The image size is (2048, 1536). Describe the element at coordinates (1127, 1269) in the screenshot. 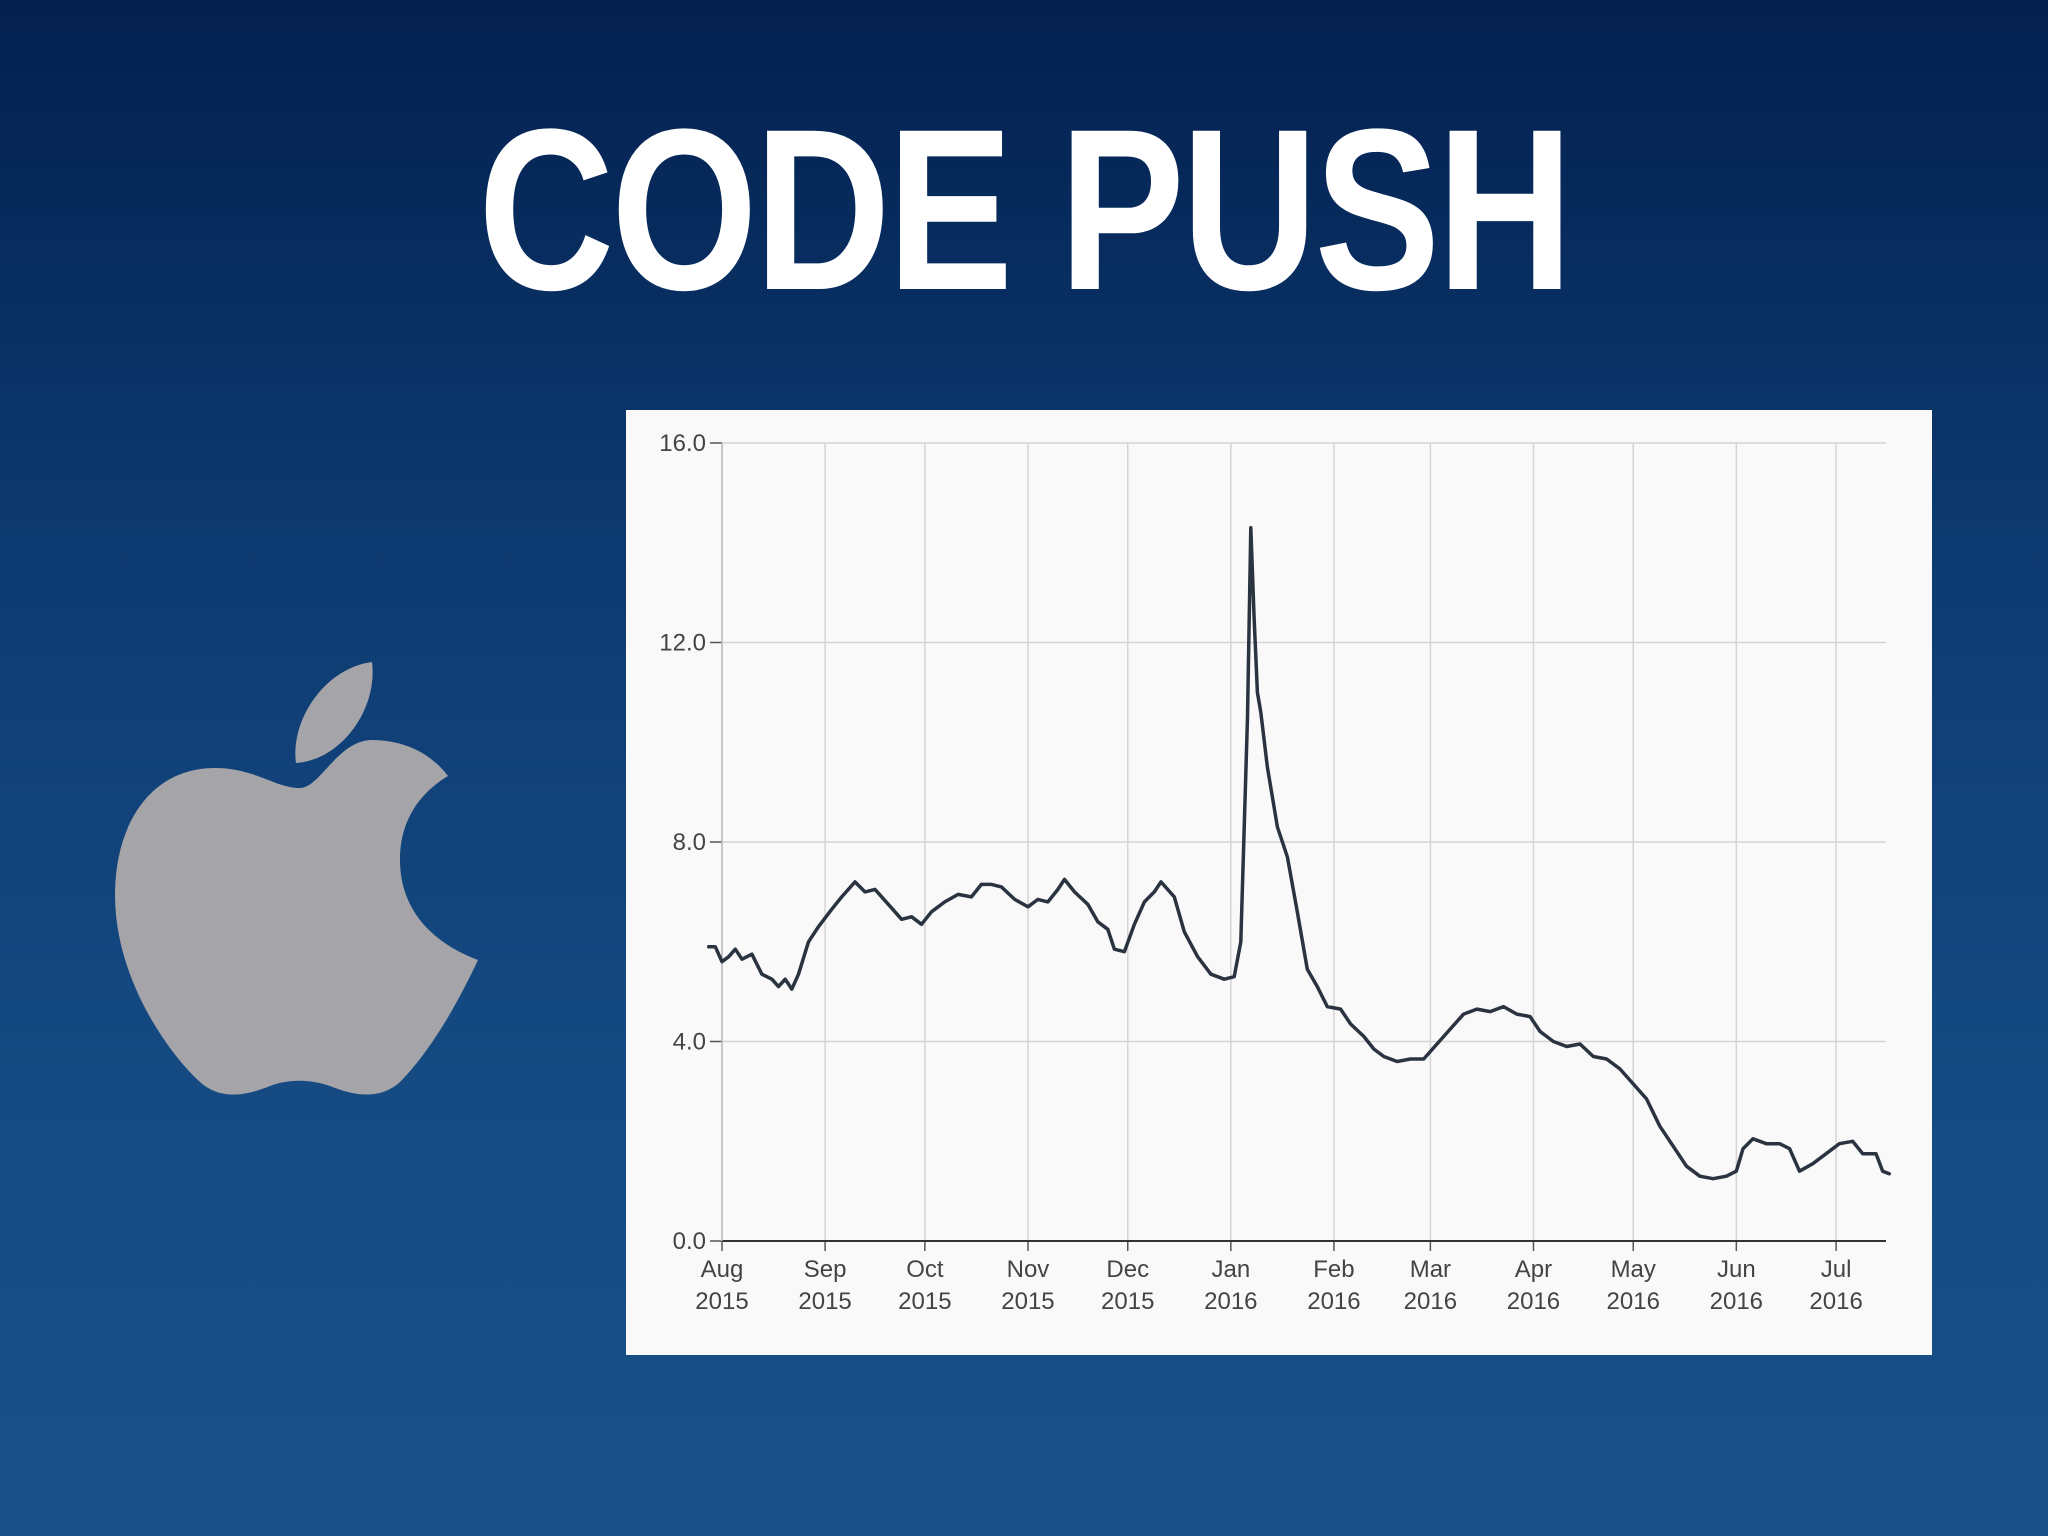

I see `x-tick-label-month: Dec` at that location.